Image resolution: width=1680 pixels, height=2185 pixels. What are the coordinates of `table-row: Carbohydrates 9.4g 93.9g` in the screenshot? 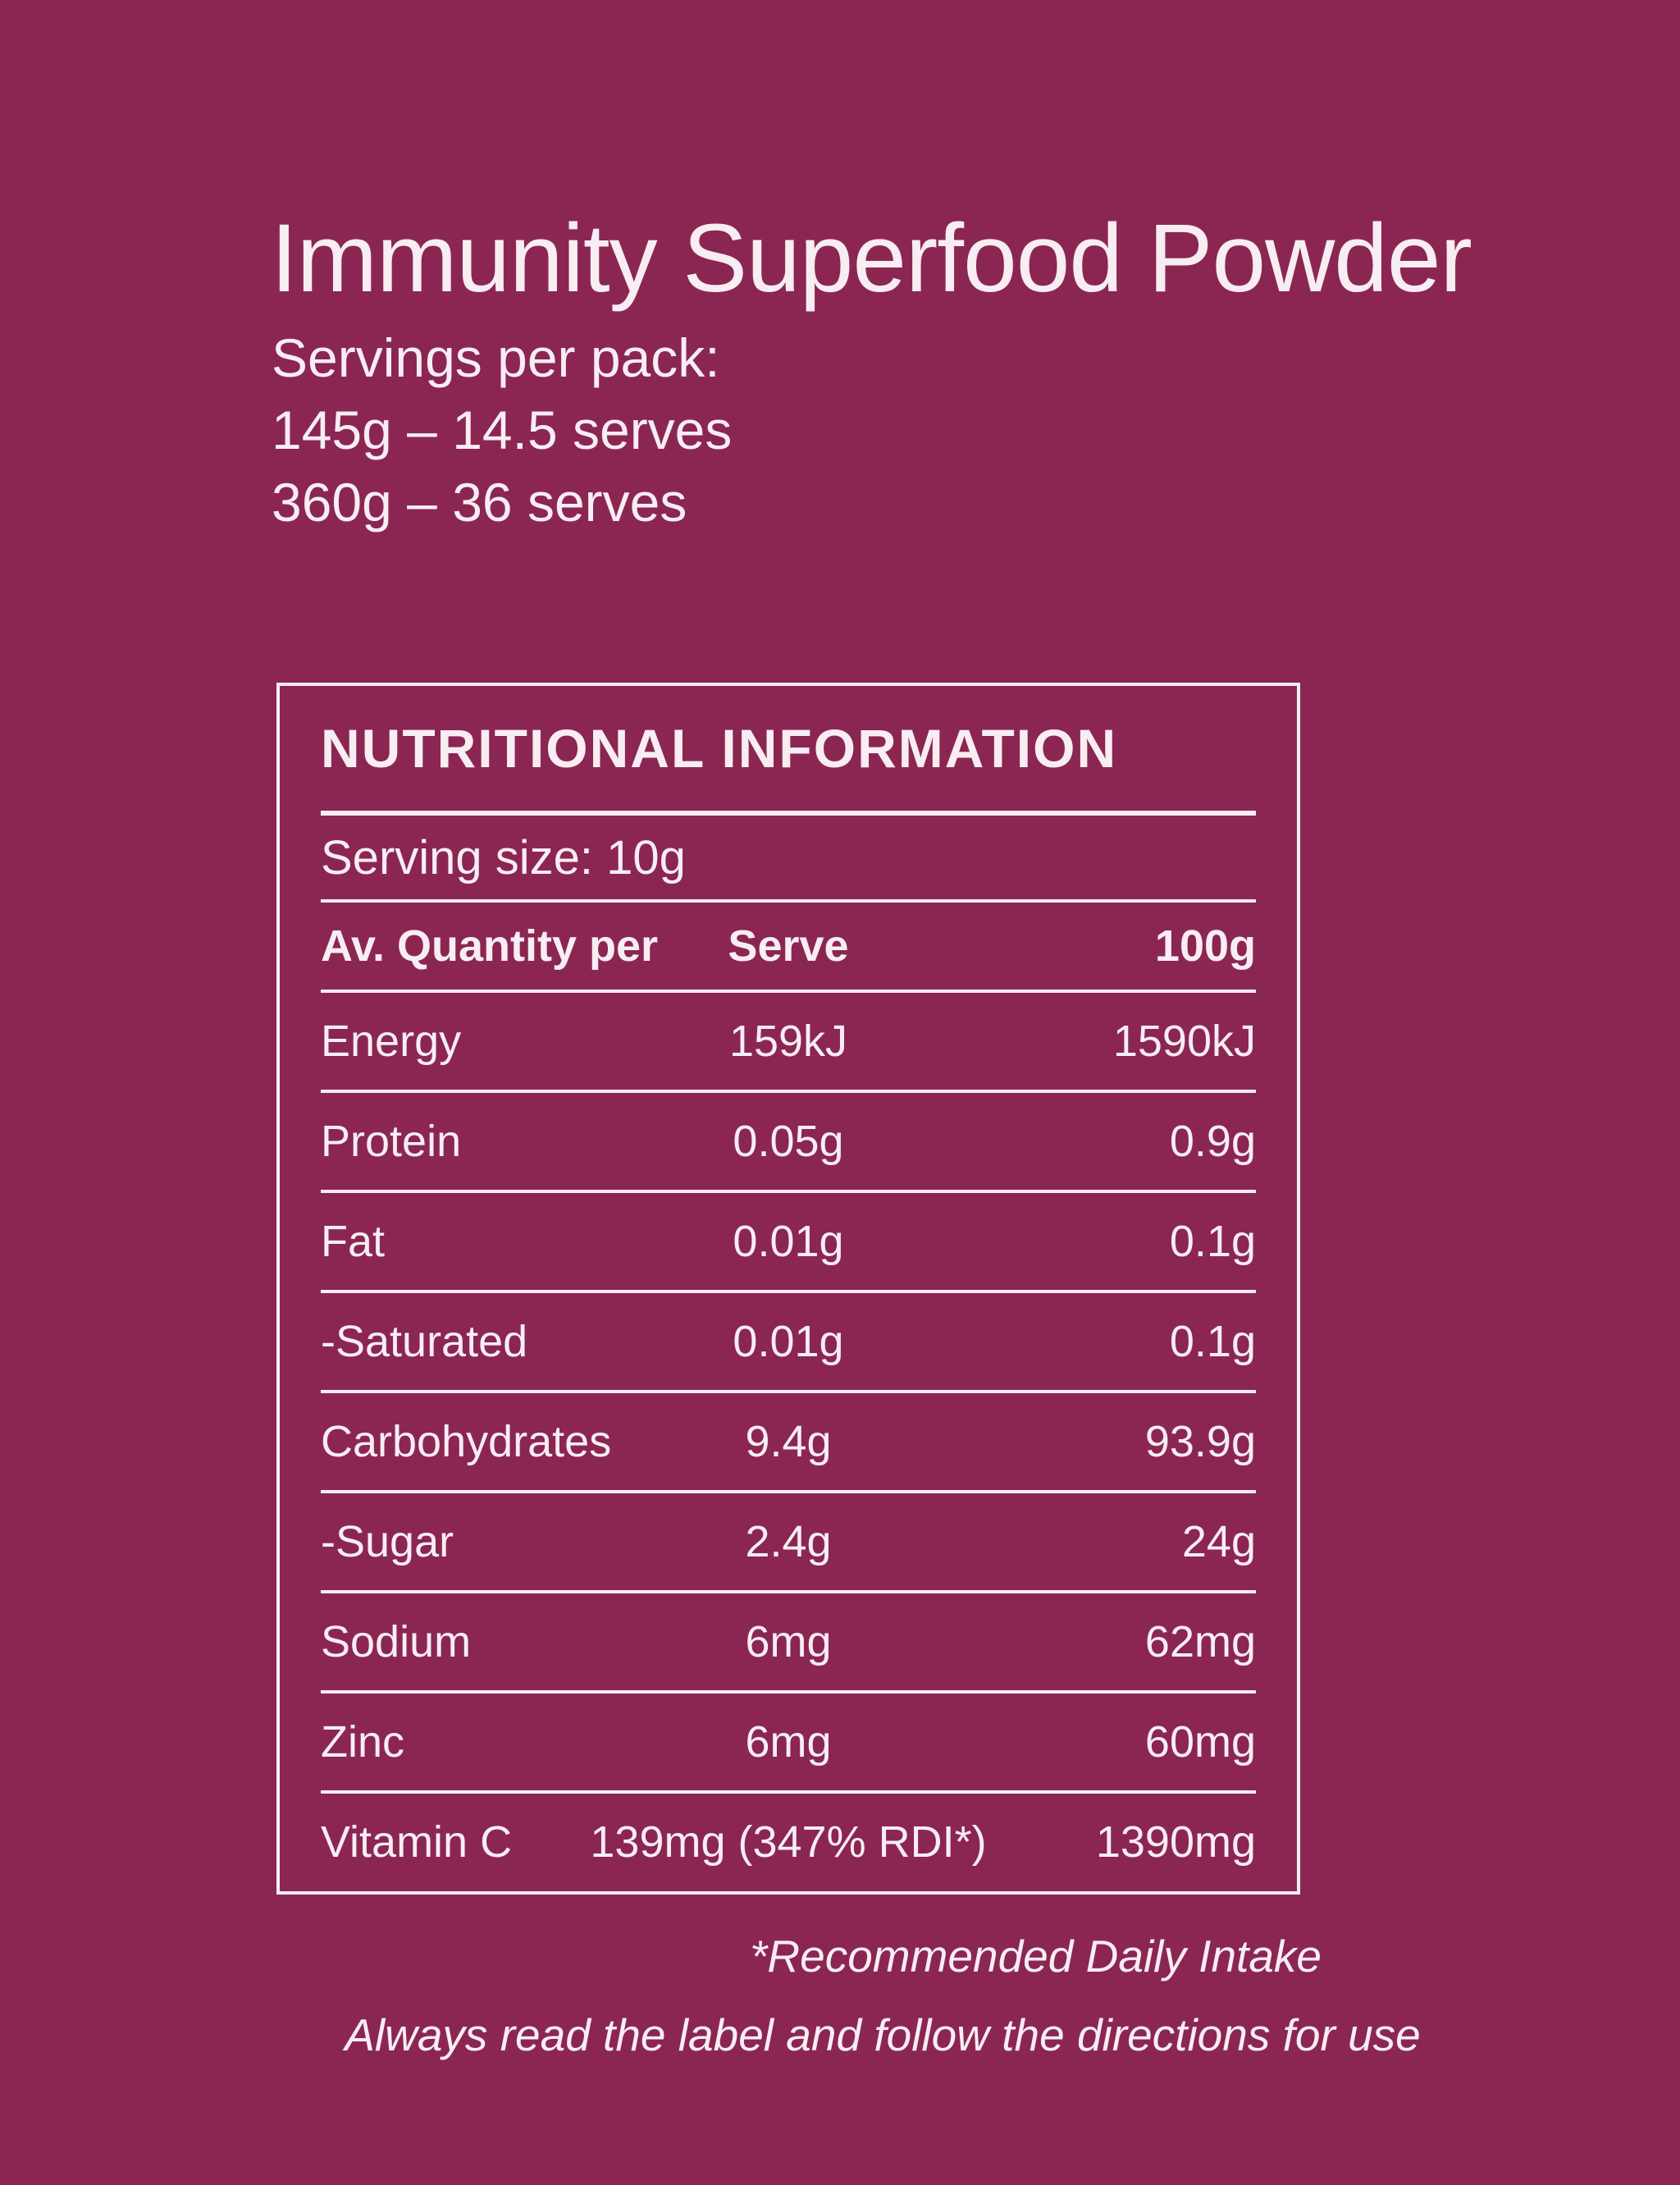 It's located at (789, 1441).